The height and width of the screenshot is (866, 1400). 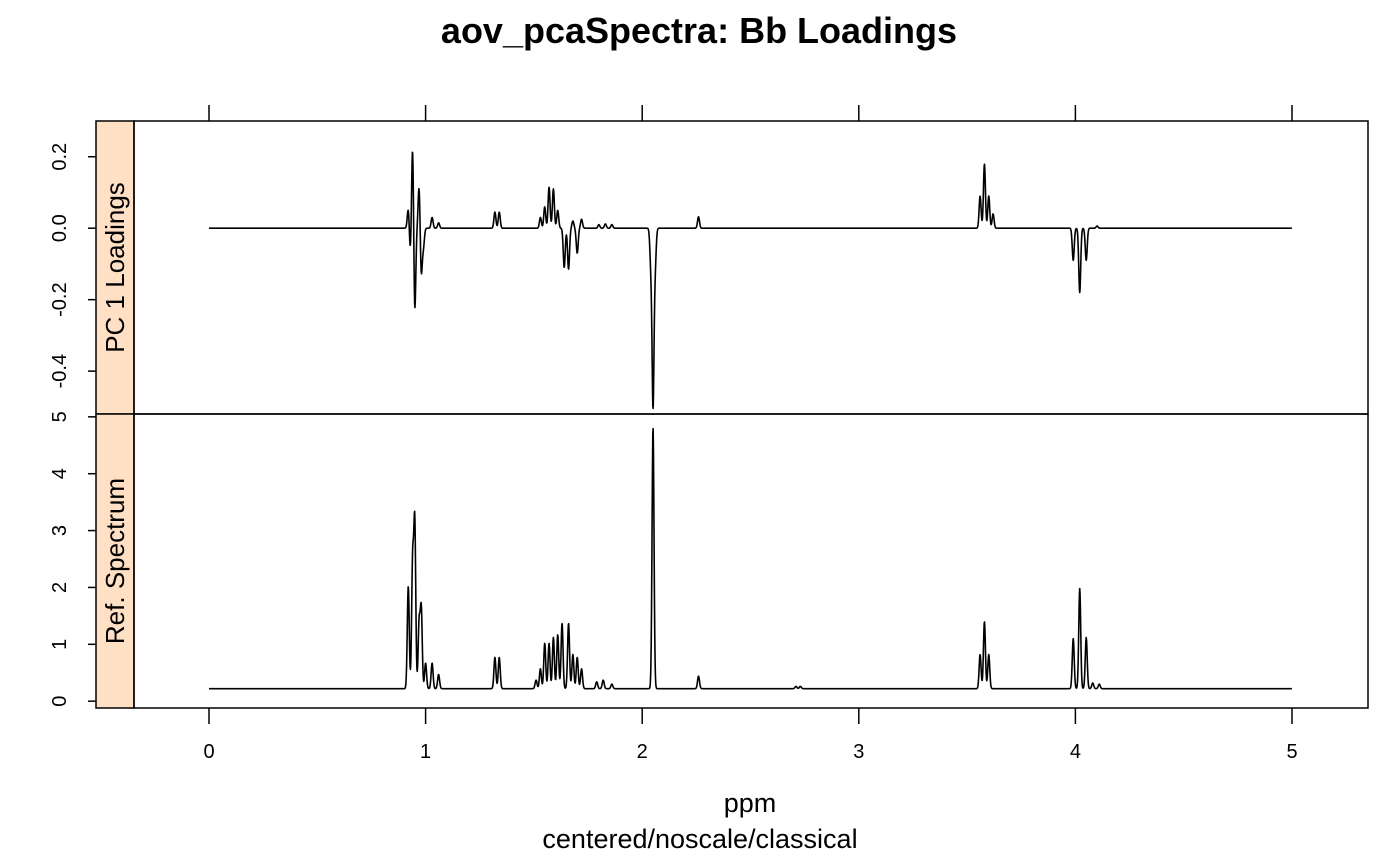 I want to click on panel-strip-label: PC 1 Loadings, so click(x=115, y=267).